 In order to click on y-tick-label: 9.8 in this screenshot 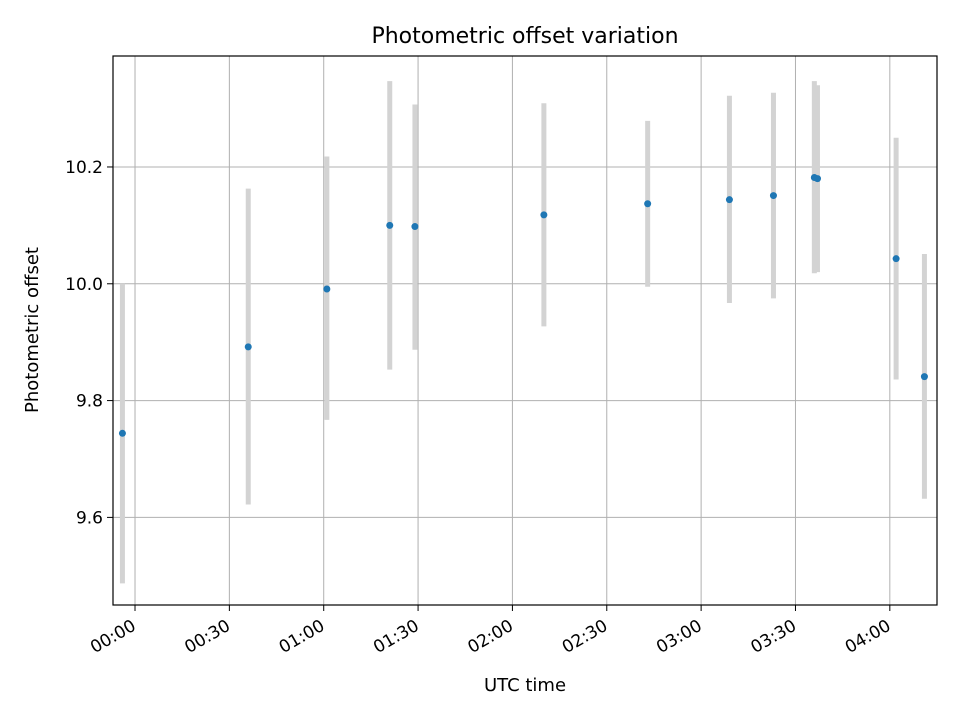, I will do `click(89, 402)`.